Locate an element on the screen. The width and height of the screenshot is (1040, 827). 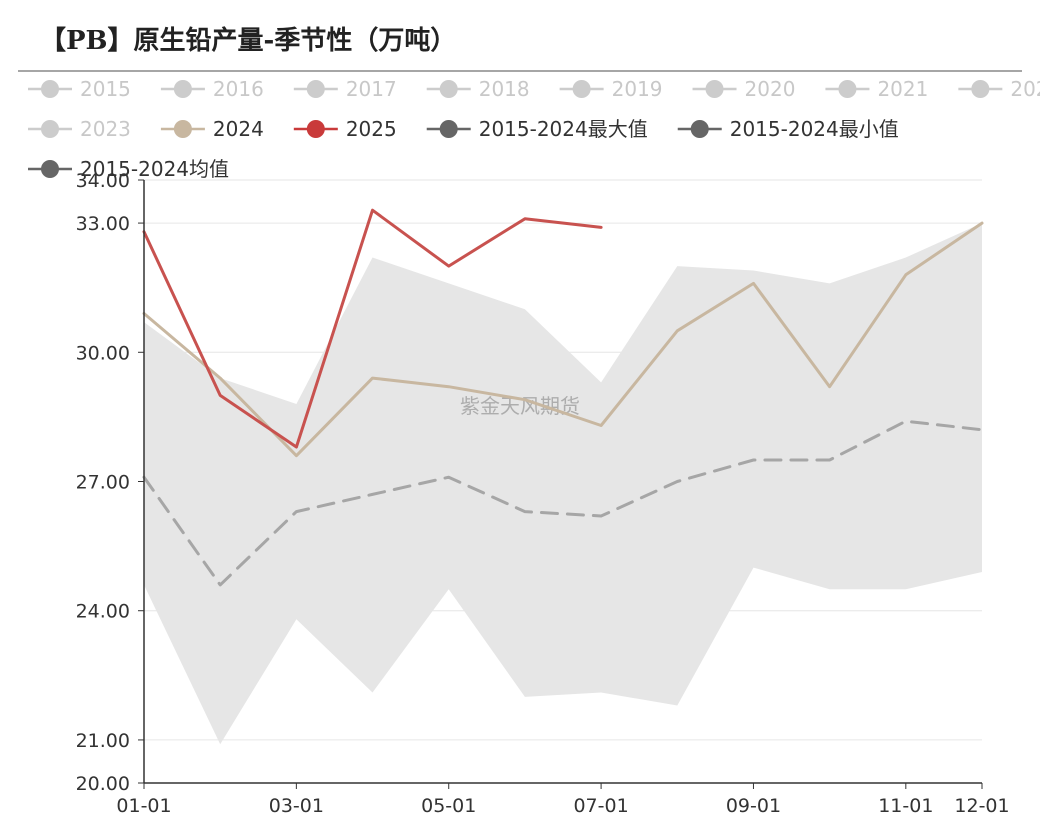
legend-label: 2021 is located at coordinates (902, 89).